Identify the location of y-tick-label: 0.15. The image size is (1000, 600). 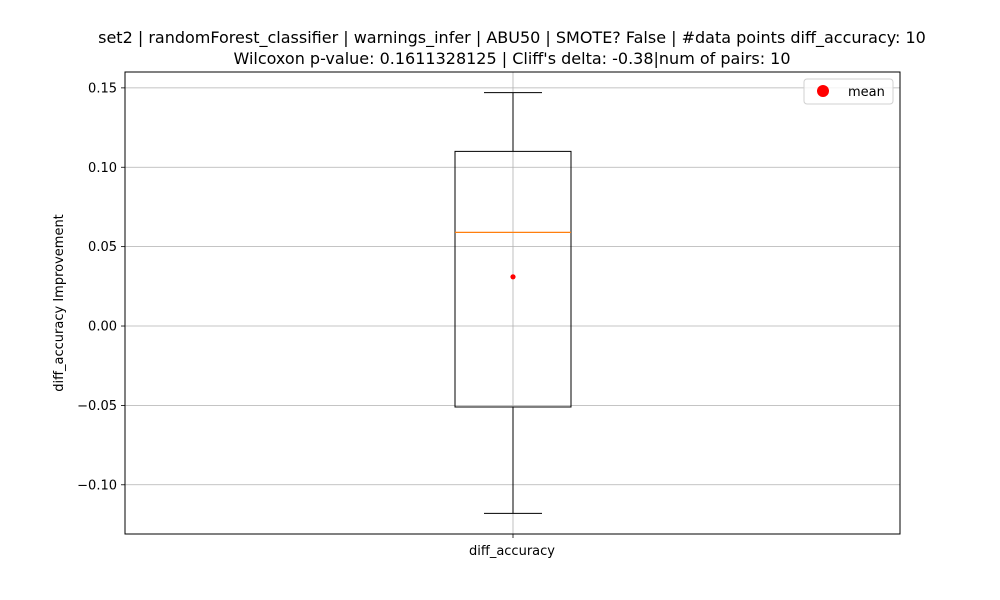
(102, 88).